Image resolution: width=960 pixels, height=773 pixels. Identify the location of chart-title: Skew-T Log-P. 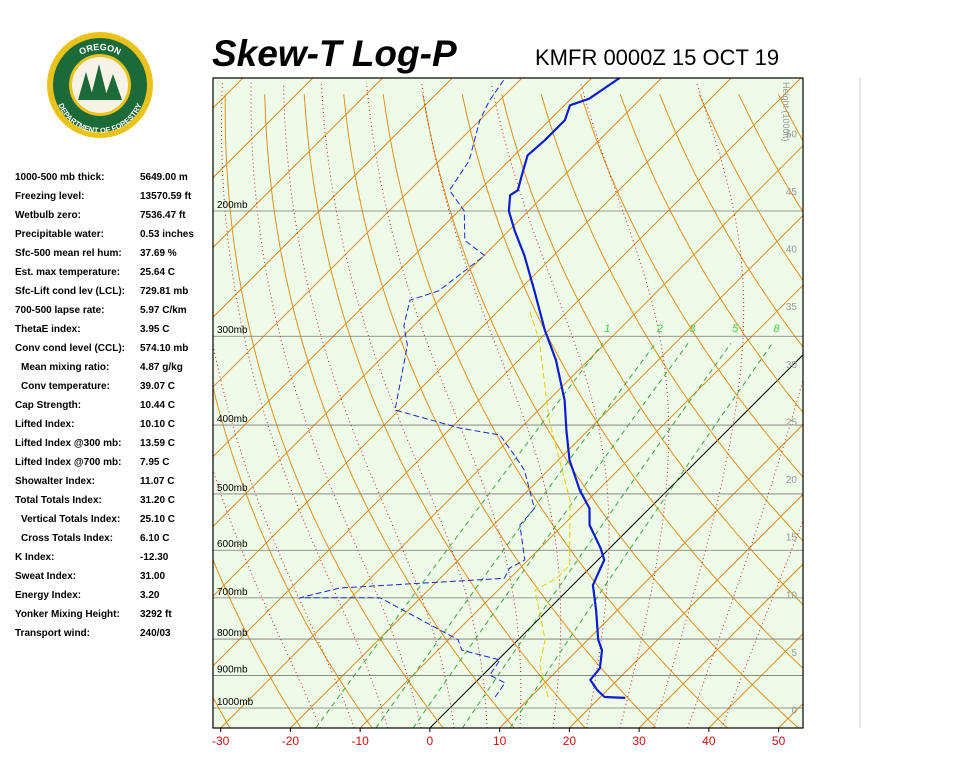
(334, 53).